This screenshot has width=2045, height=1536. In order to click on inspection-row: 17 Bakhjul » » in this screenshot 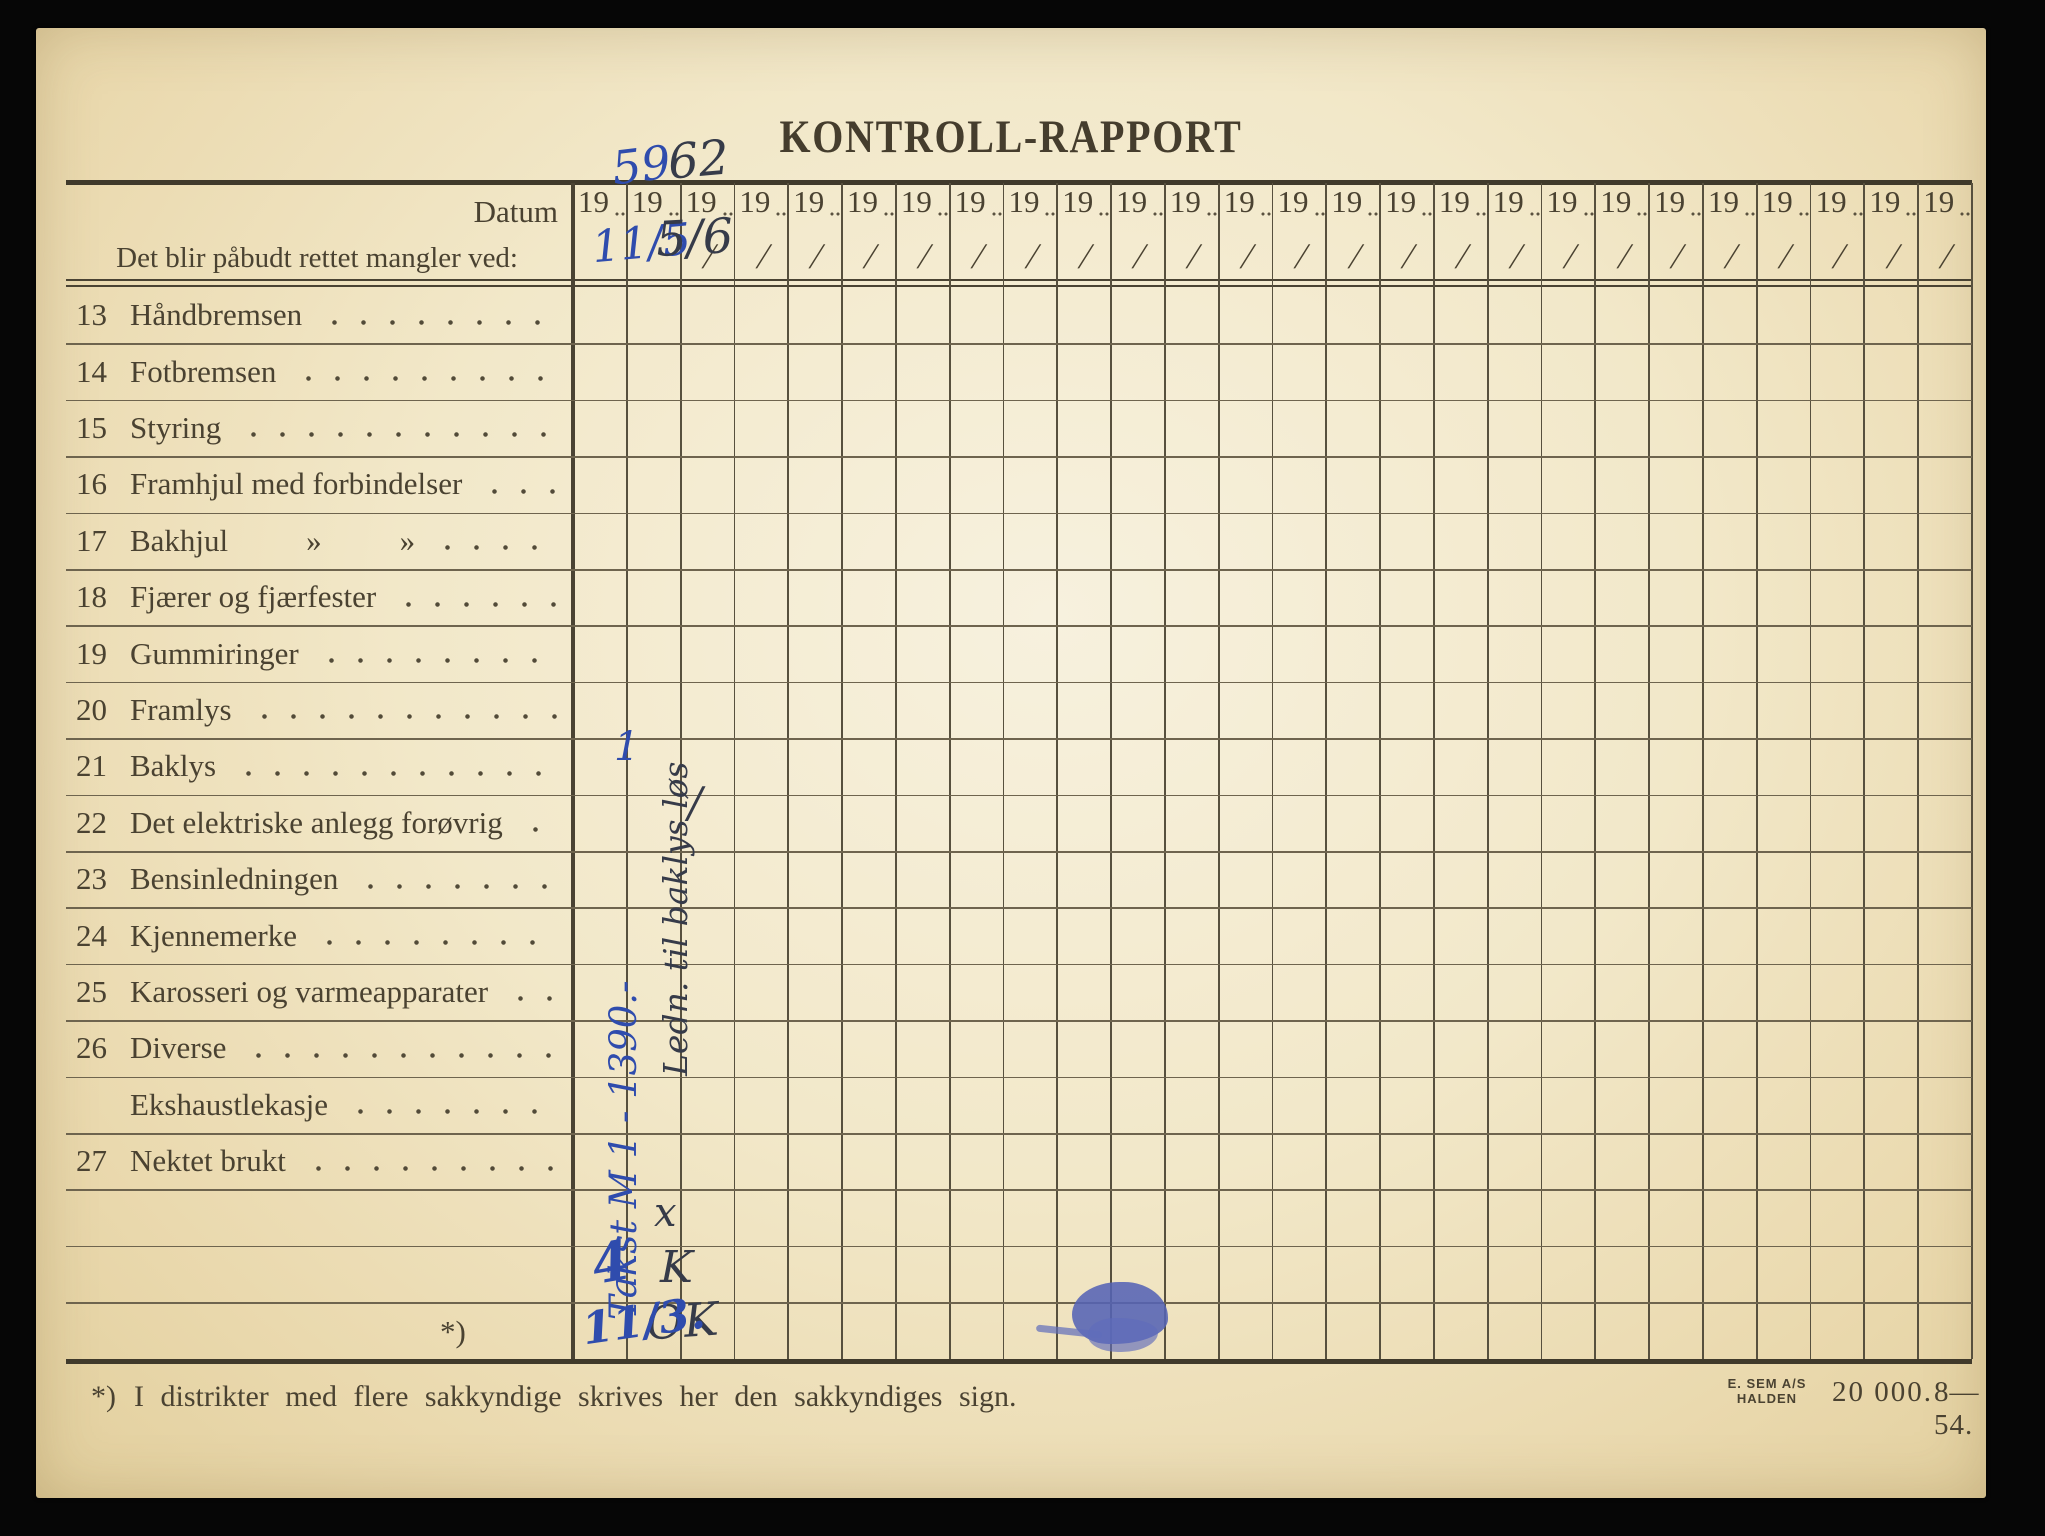, I will do `click(319, 541)`.